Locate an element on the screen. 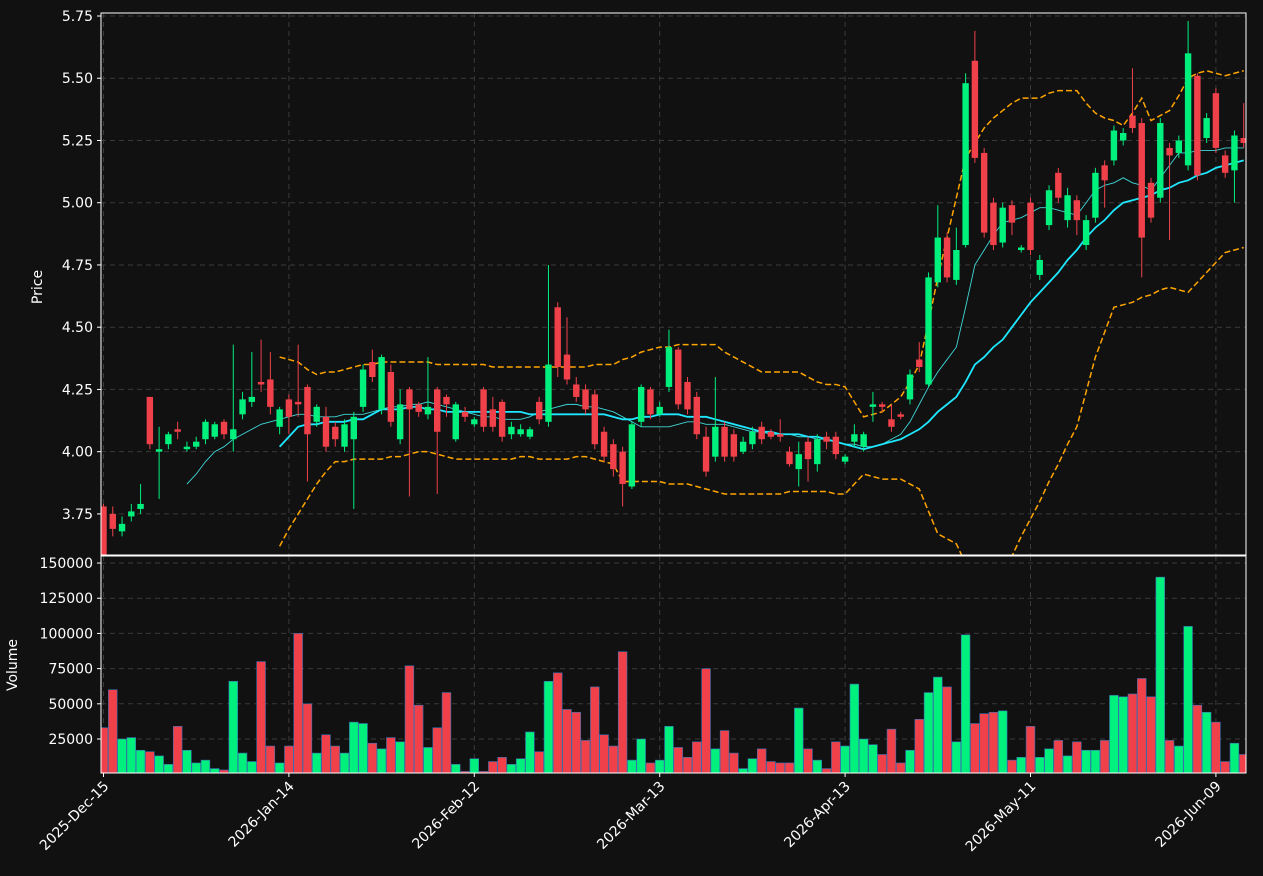  volume-tick-label: 150000 is located at coordinates (66, 564).